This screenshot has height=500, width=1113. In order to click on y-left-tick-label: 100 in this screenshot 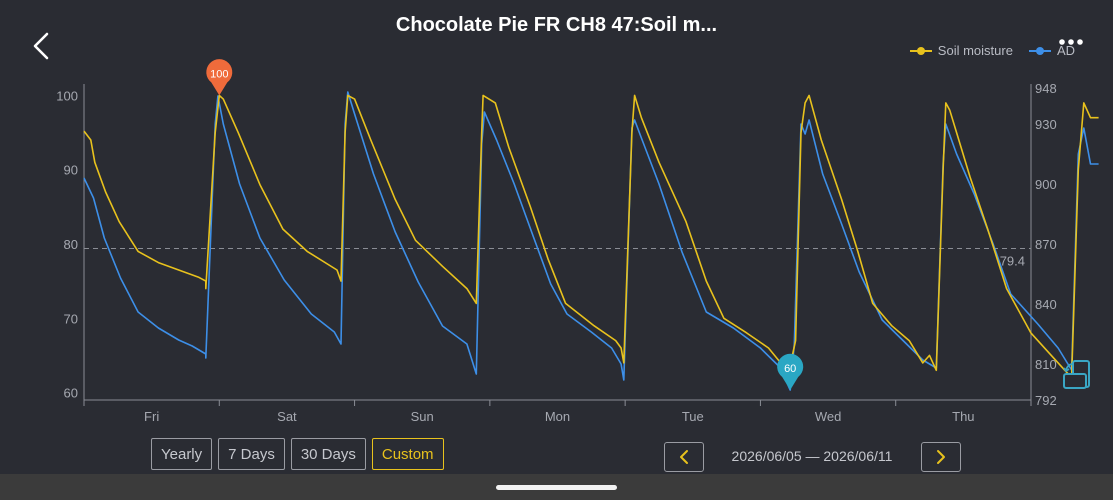, I will do `click(67, 95)`.